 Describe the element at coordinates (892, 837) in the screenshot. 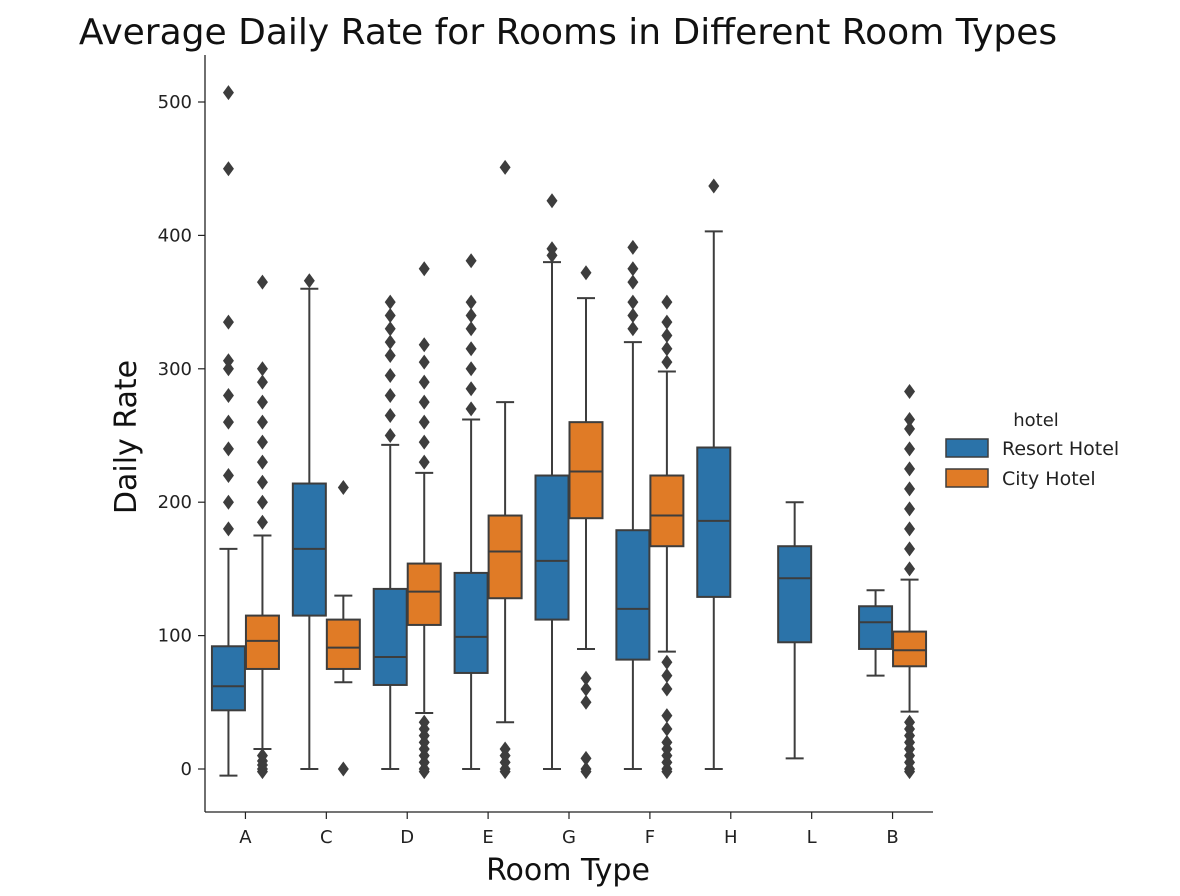

I see `x-tick-label: B` at that location.